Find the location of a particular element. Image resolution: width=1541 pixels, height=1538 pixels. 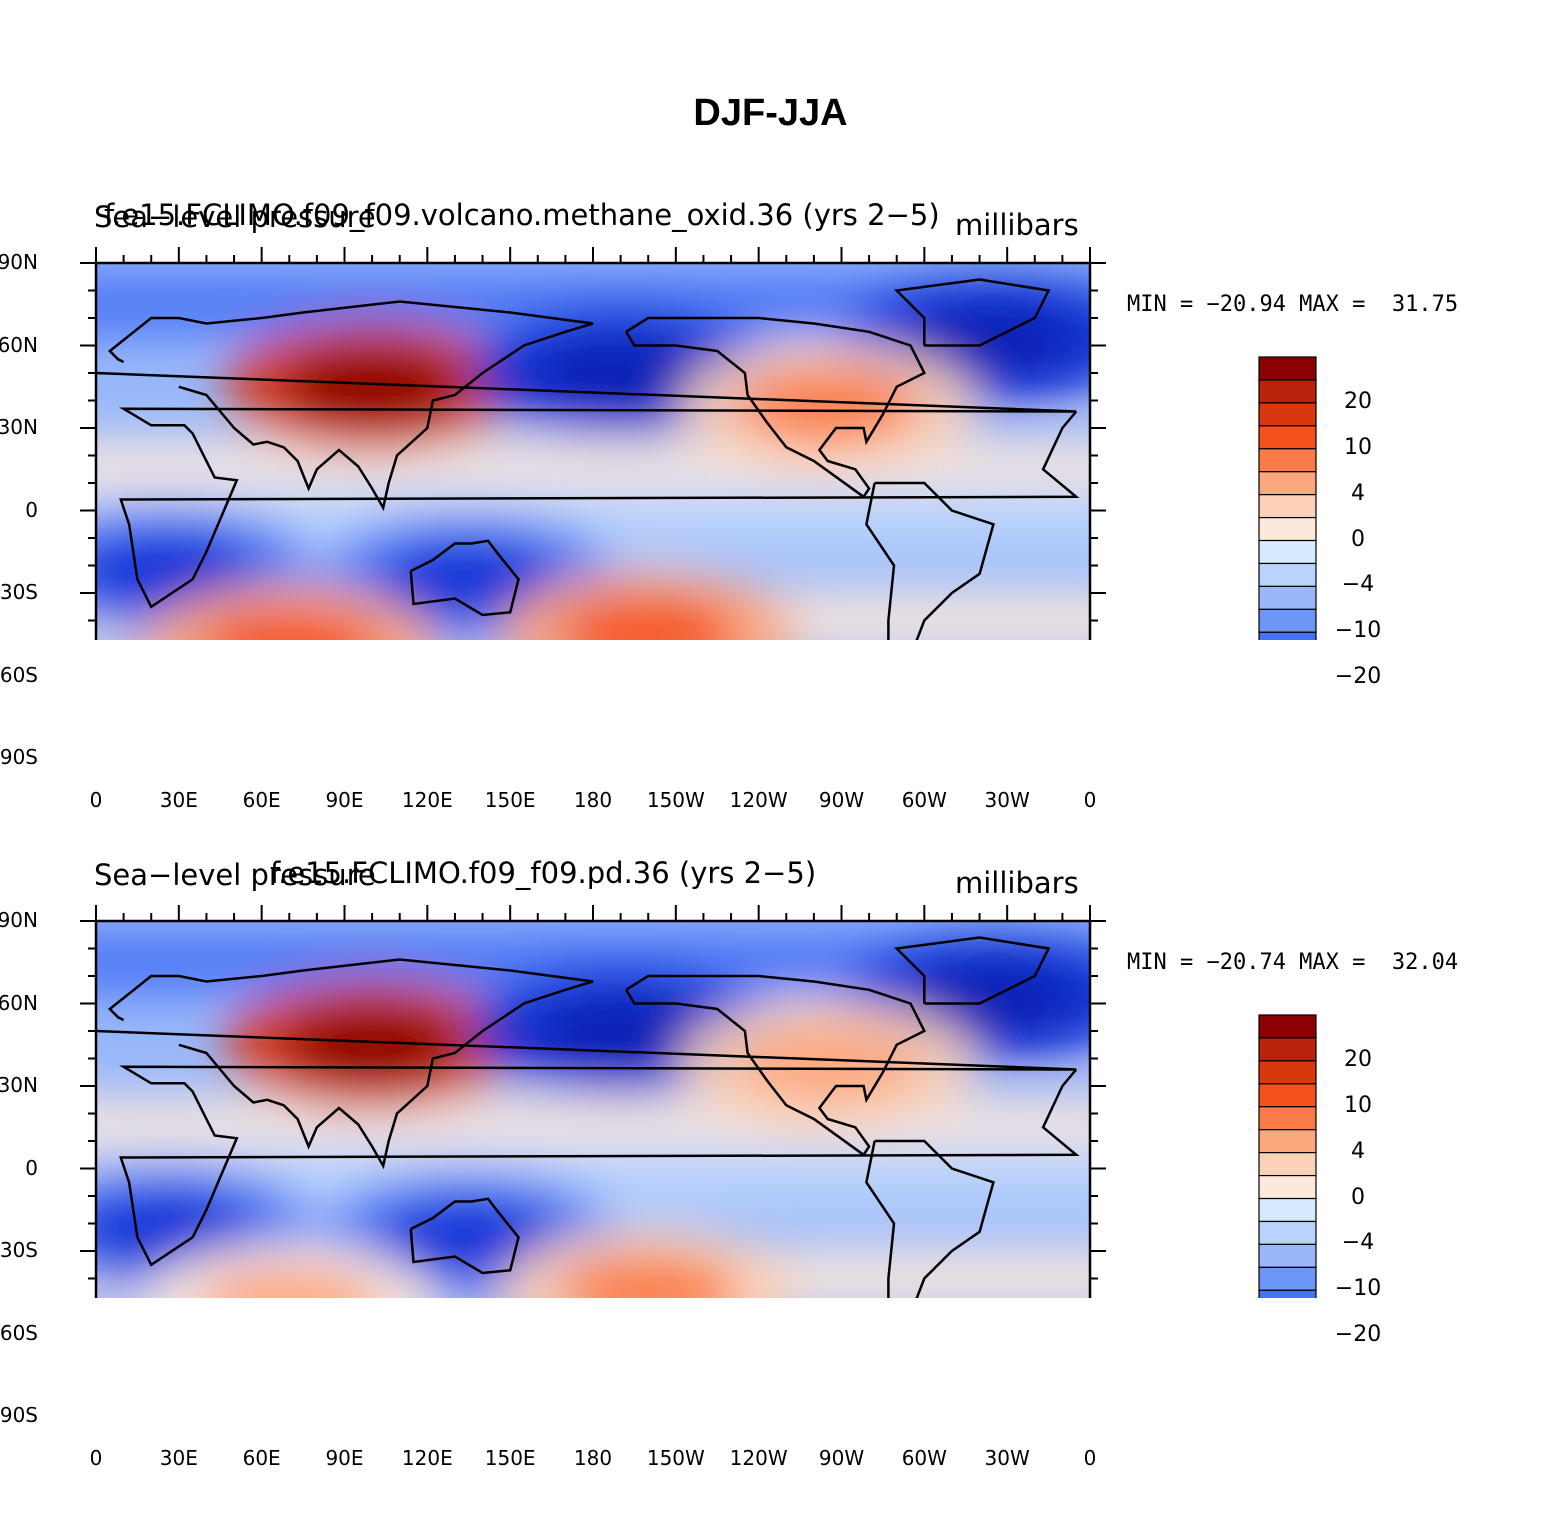

x-tick-label: 120W is located at coordinates (758, 800).